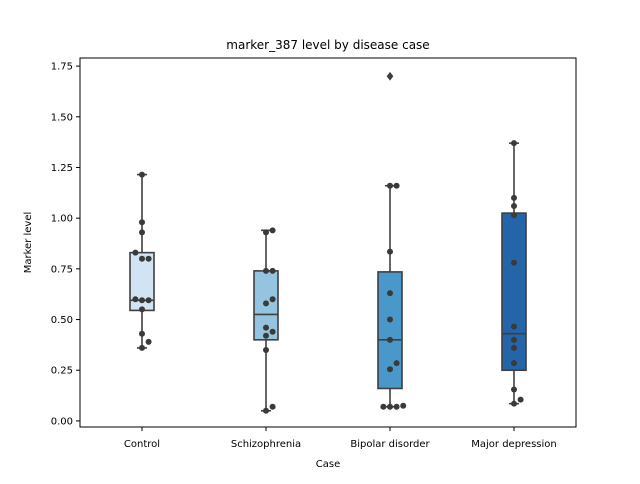  I want to click on y-tick-label: 0.50, so click(62, 320).